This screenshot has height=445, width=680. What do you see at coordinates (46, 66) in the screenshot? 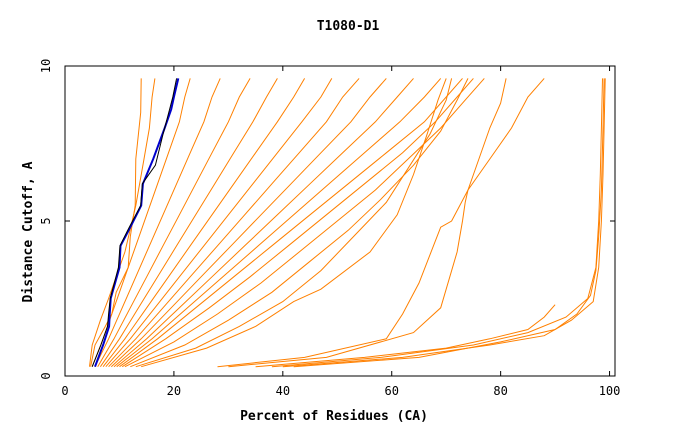
I see `y-tick-label-2: 10` at bounding box center [46, 66].